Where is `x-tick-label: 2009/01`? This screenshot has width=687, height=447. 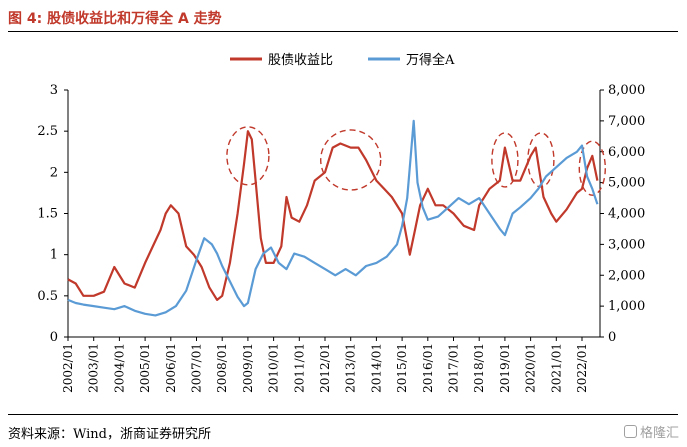
x-tick-label: 2009/01 is located at coordinates (248, 368).